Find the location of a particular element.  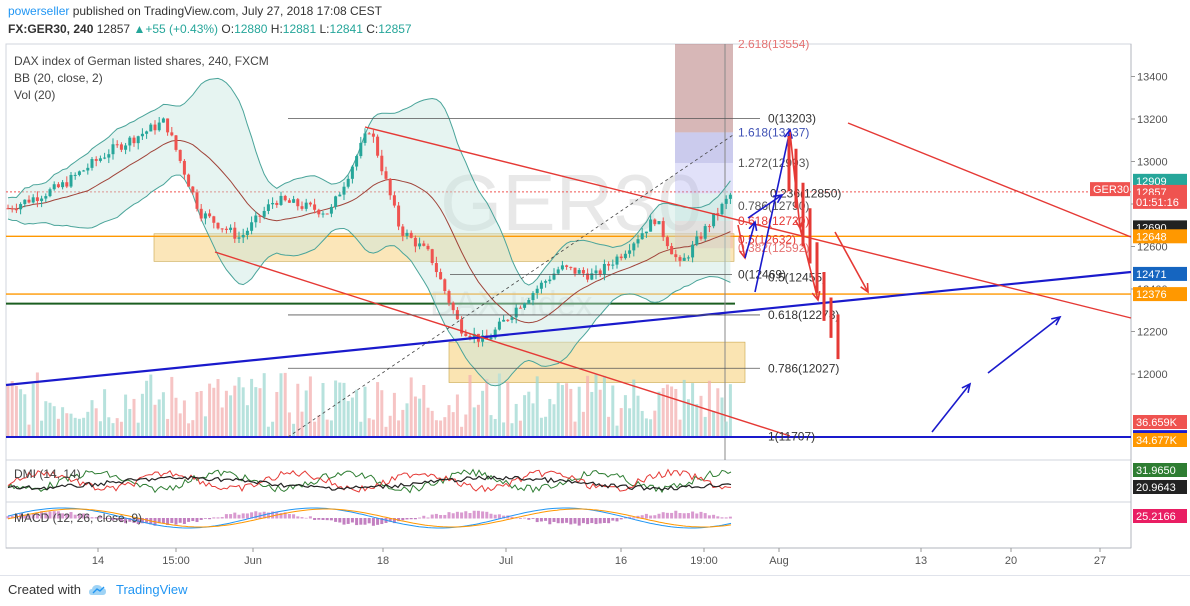

low-value: 12841 is located at coordinates (346, 29).